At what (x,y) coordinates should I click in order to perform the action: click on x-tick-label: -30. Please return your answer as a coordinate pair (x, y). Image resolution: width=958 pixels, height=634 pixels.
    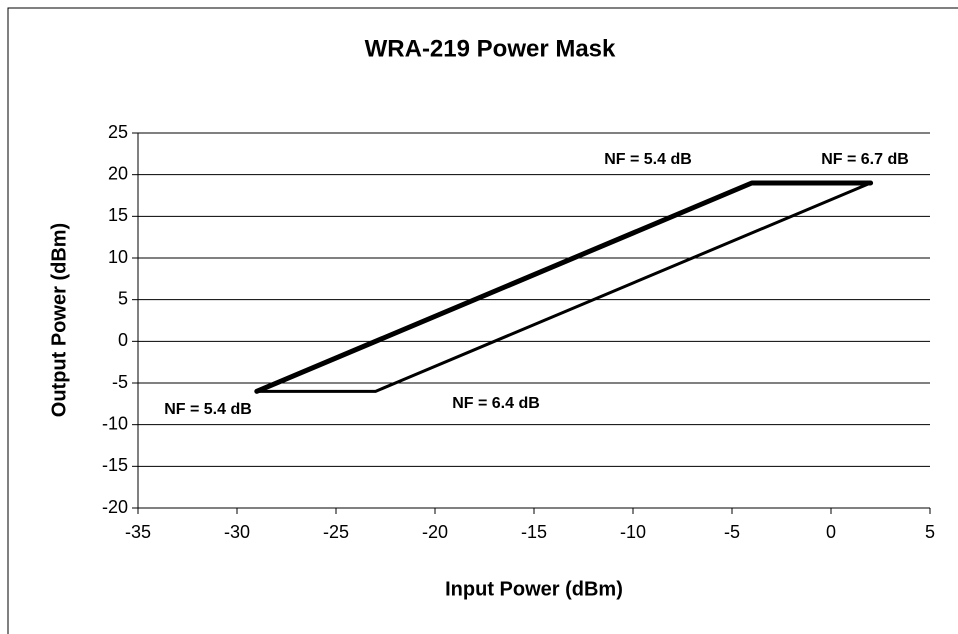
    Looking at the image, I should click on (237, 532).